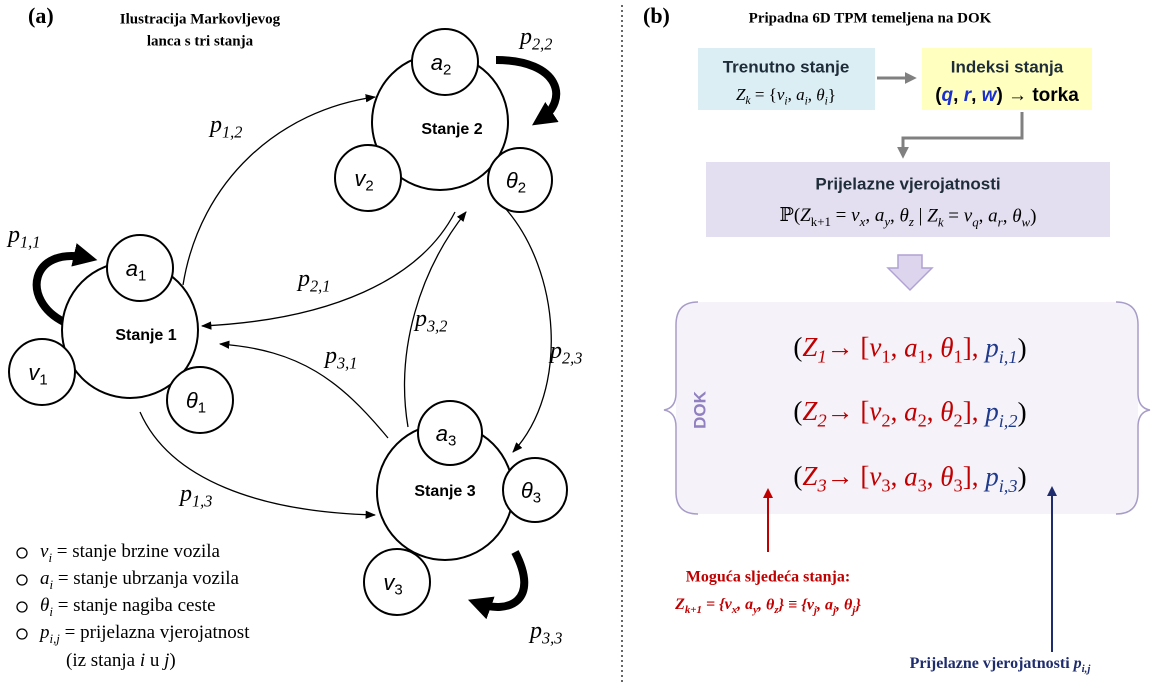 The height and width of the screenshot is (687, 1162). I want to click on formula-part: |, so click(920, 216).